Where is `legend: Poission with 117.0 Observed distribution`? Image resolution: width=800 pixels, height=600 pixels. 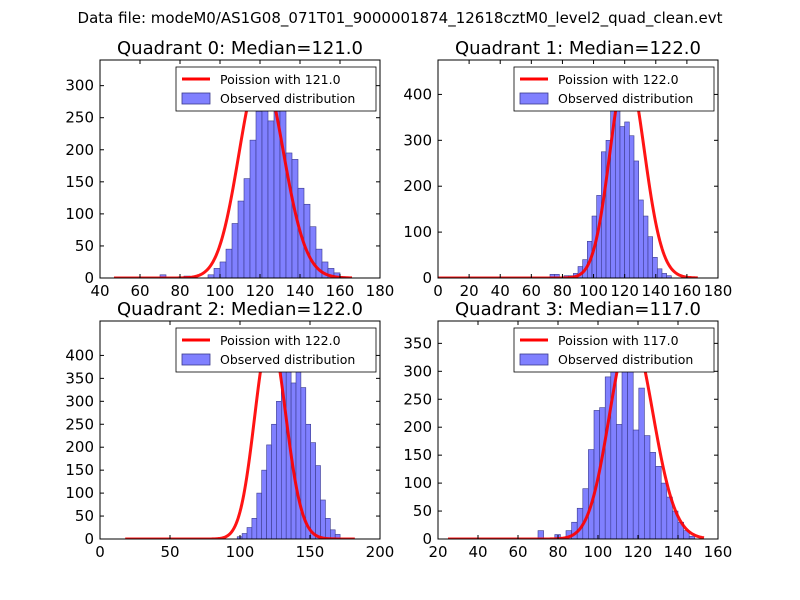
legend: Poission with 117.0 Observed distribution is located at coordinates (614, 350).